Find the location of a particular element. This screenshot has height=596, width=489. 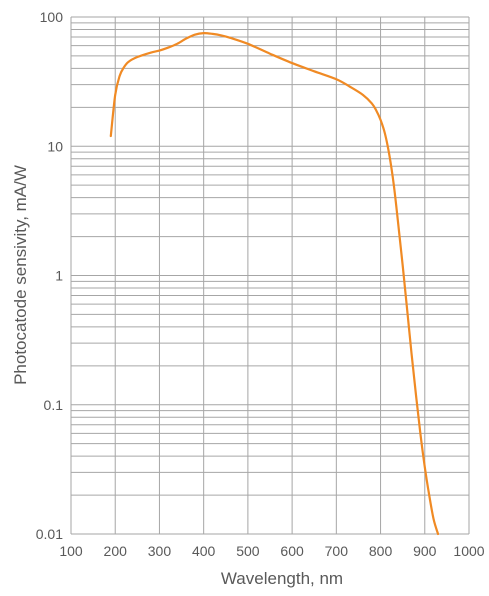

x-tick-label: 800 is located at coordinates (381, 551).